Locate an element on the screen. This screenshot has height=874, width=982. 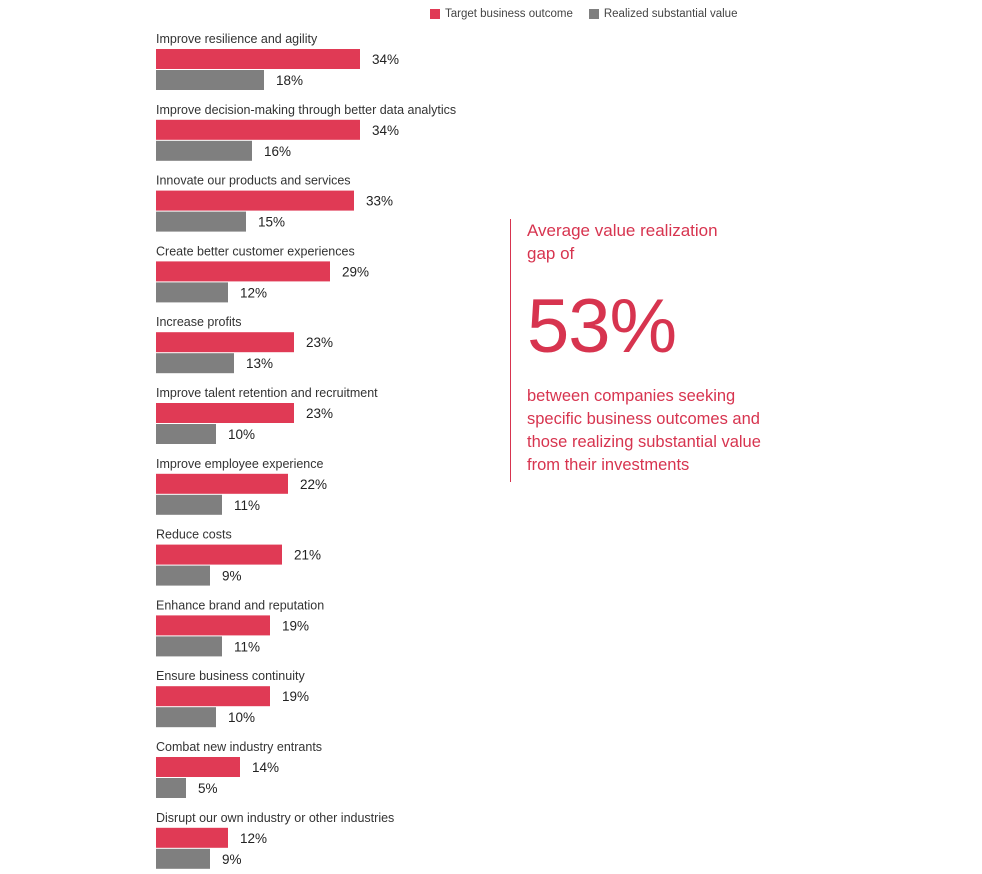
category-label: Improve talent retention and recruitment is located at coordinates (267, 393).